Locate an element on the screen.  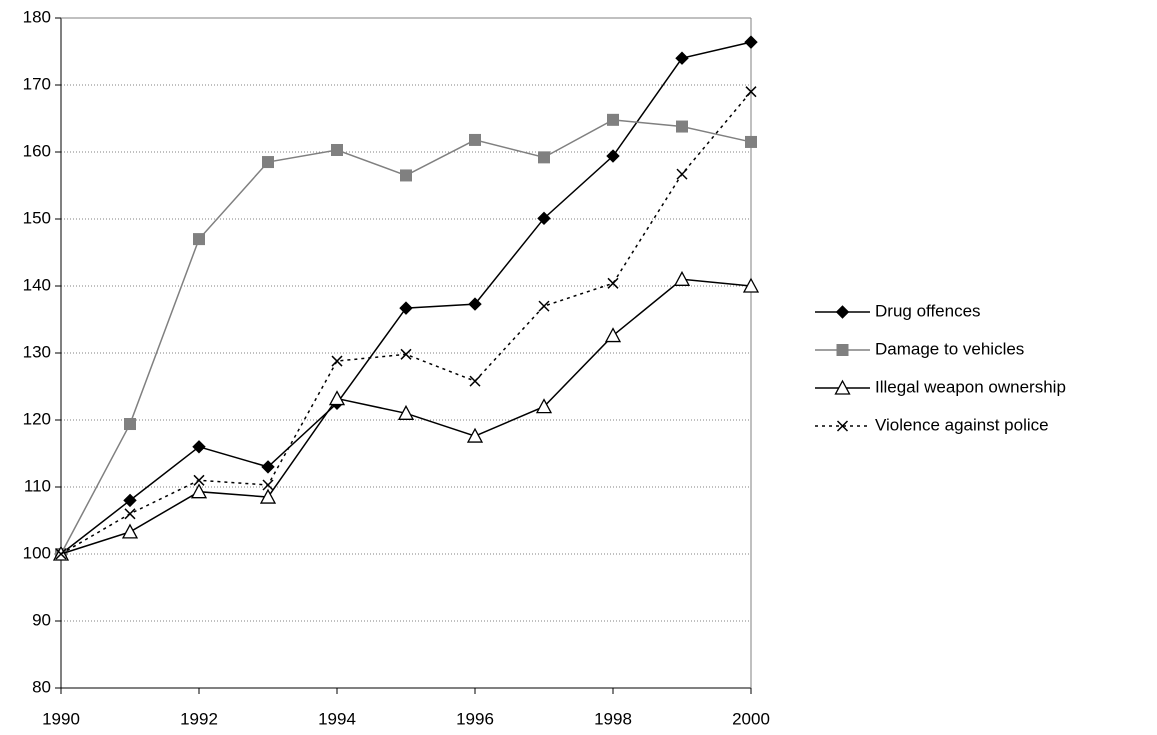
legend-label: Illegal weapon ownership is located at coordinates (970, 386).